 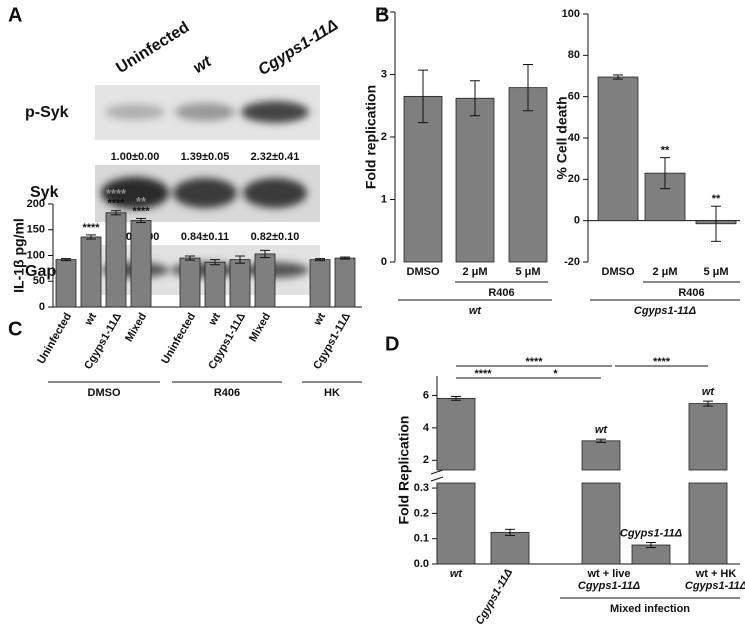 I want to click on bracket-label: *, so click(x=555, y=374).